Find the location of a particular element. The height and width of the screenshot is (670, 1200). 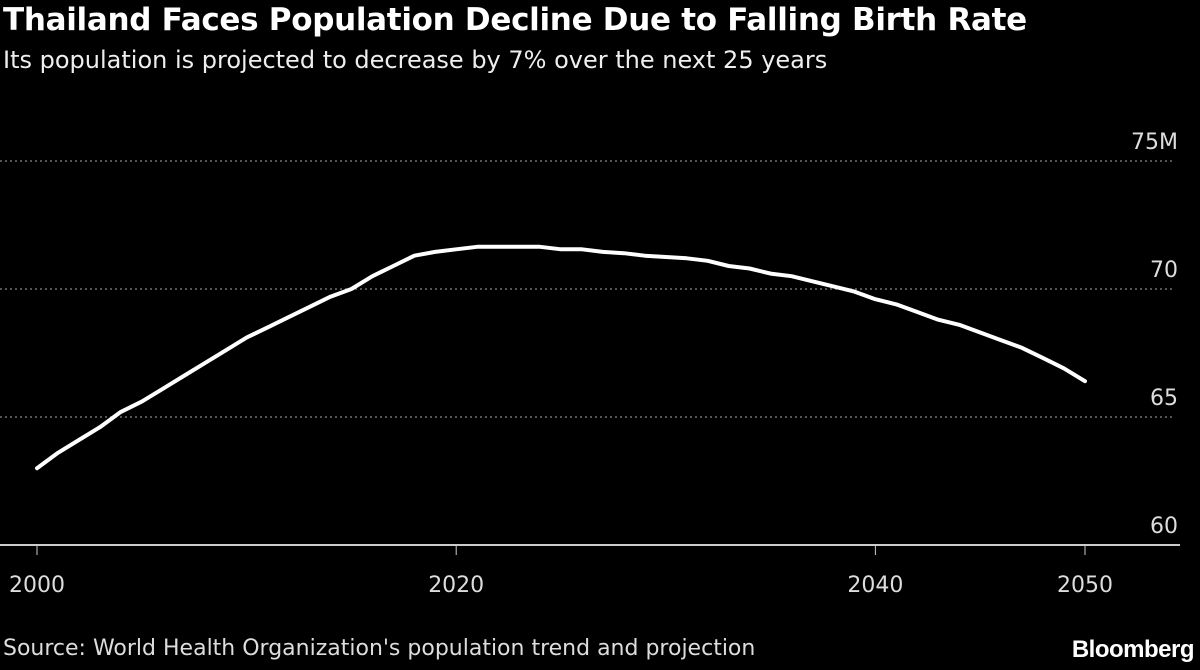

y-tick-label: 65 is located at coordinates (1164, 398).